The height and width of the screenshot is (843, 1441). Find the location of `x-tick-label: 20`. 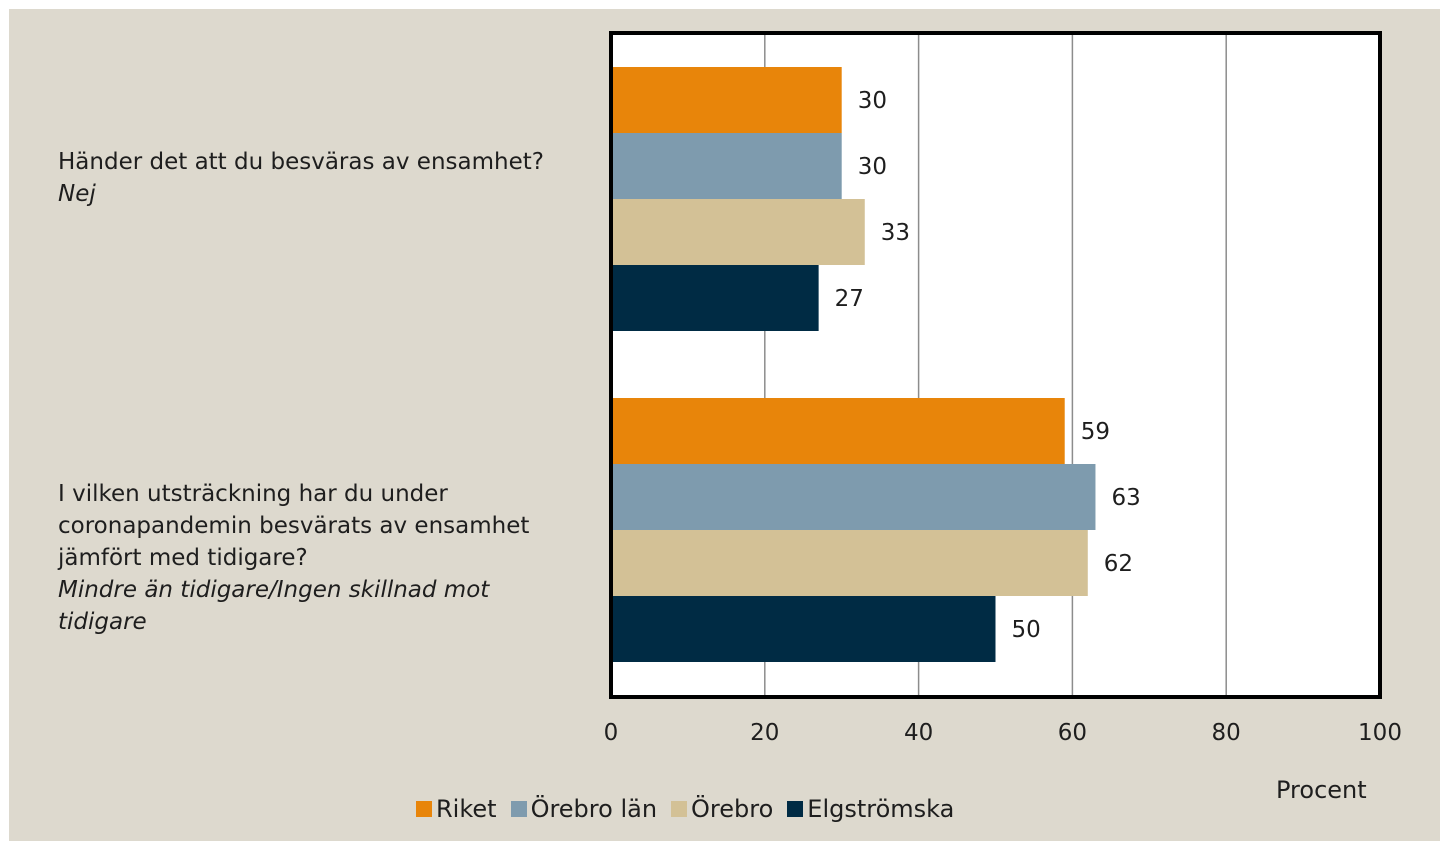

x-tick-label: 20 is located at coordinates (764, 733).